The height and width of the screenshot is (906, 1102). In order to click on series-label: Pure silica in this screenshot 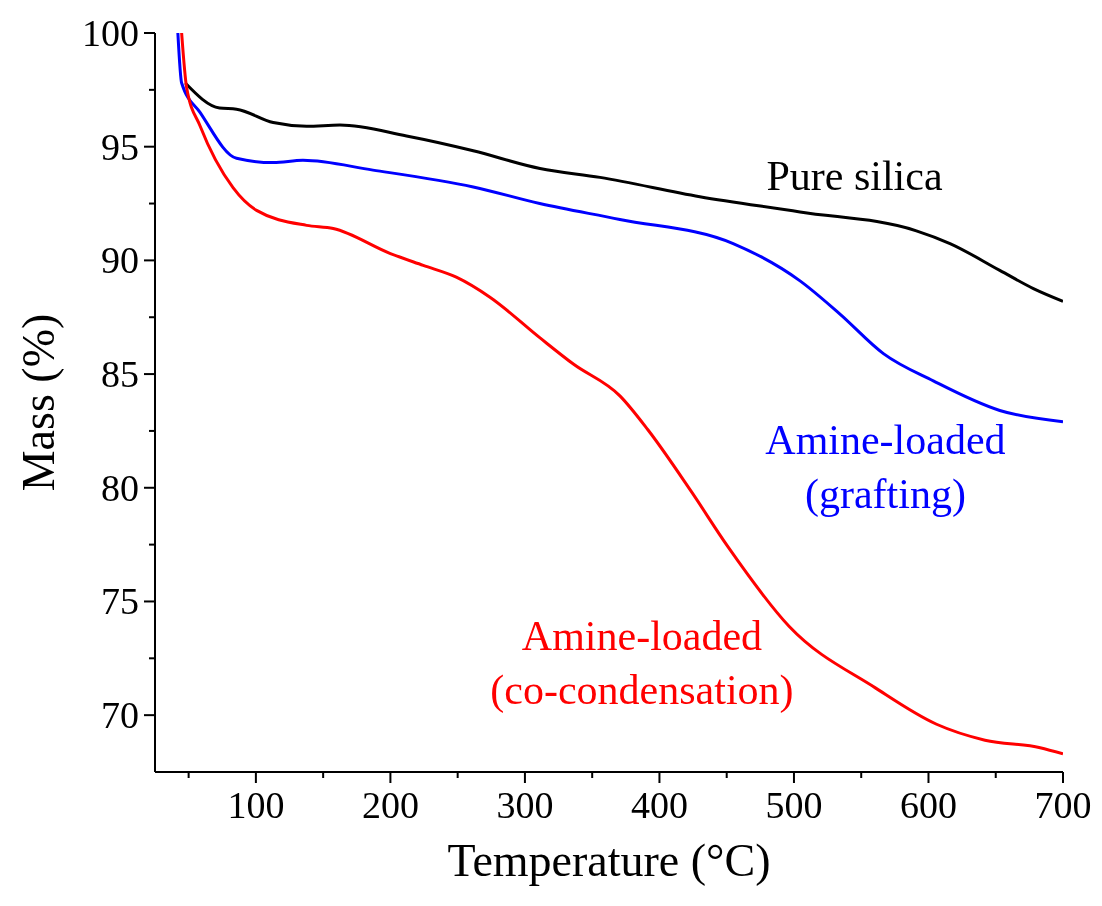, I will do `click(854, 176)`.